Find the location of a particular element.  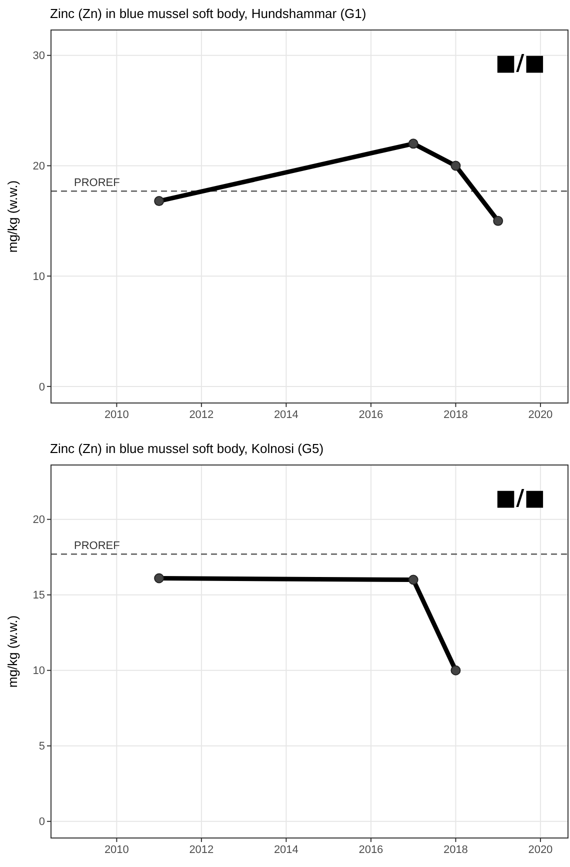

chart-title: Zinc (Zn) in blue mussel soft body, Hundshammar (G1) is located at coordinates (208, 13).